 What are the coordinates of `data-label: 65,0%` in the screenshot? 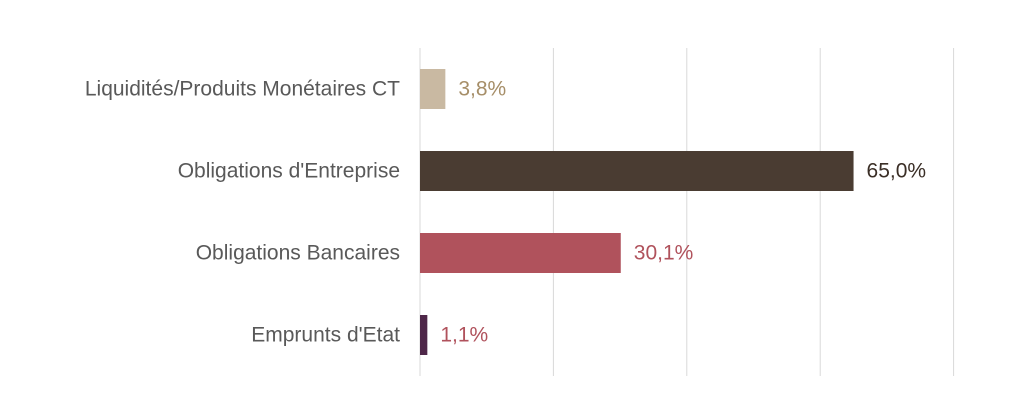 It's located at (897, 171).